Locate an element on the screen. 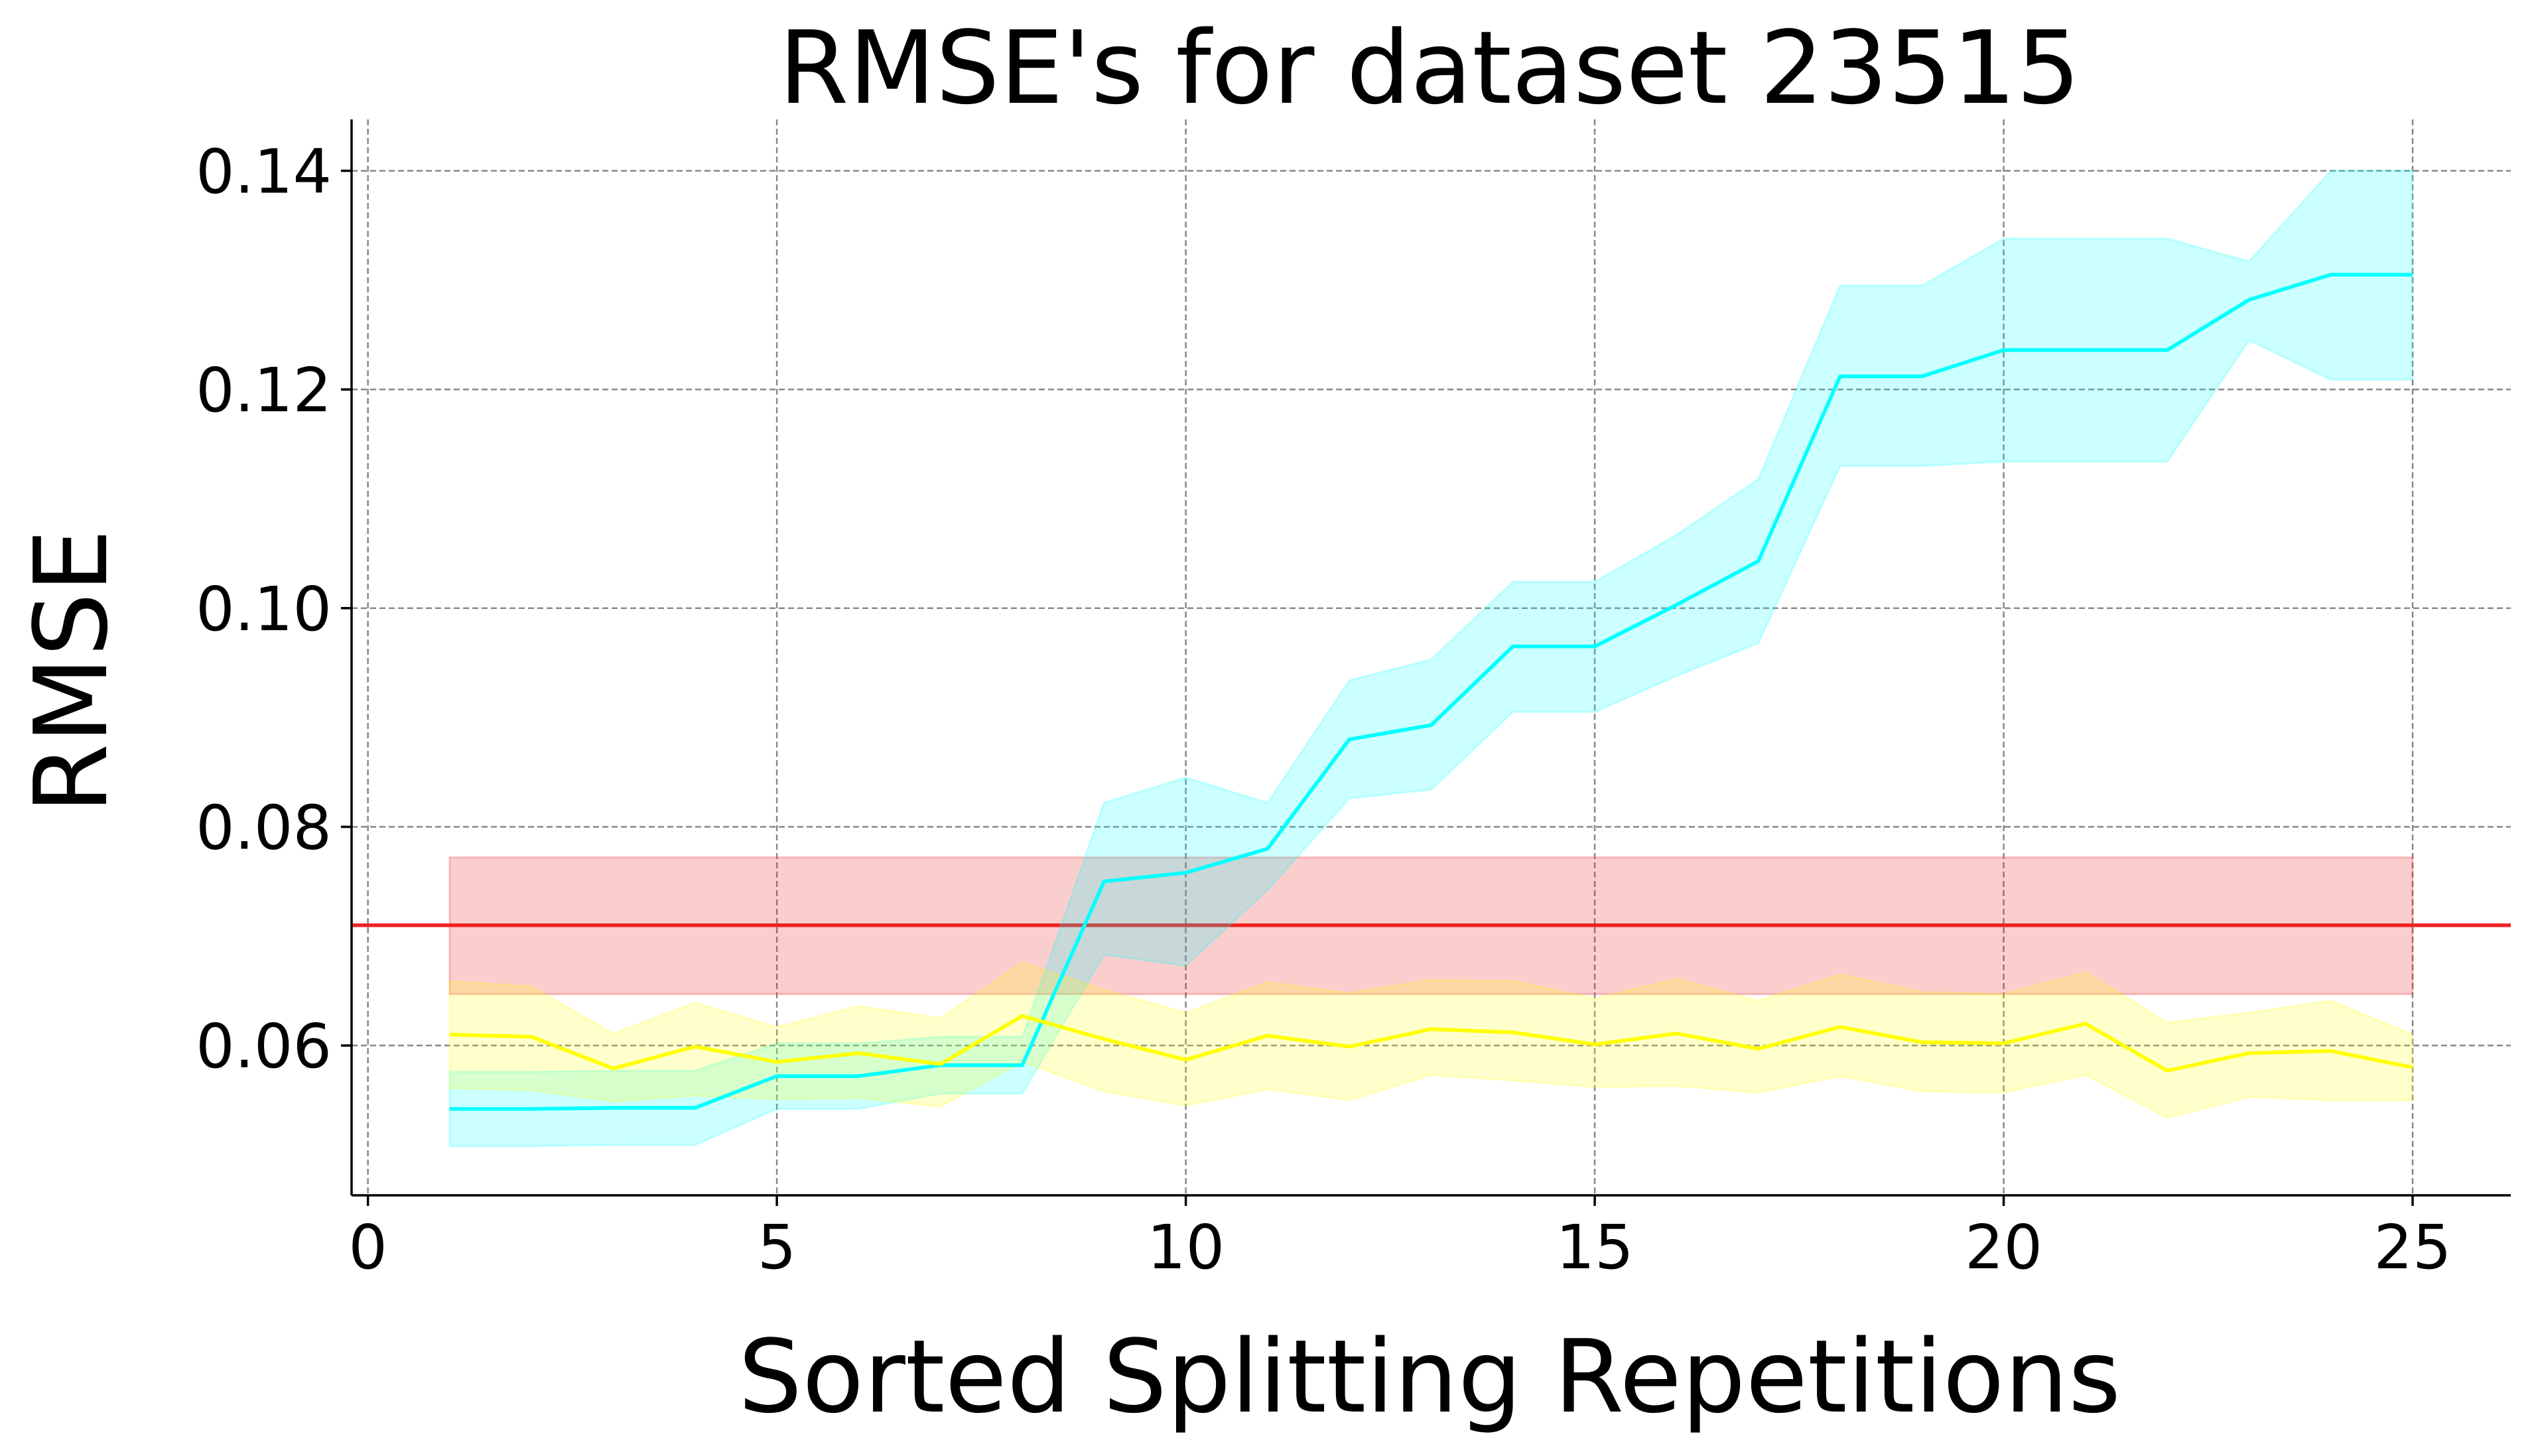  y-tick-label-0: 0.06 is located at coordinates (264, 1046).